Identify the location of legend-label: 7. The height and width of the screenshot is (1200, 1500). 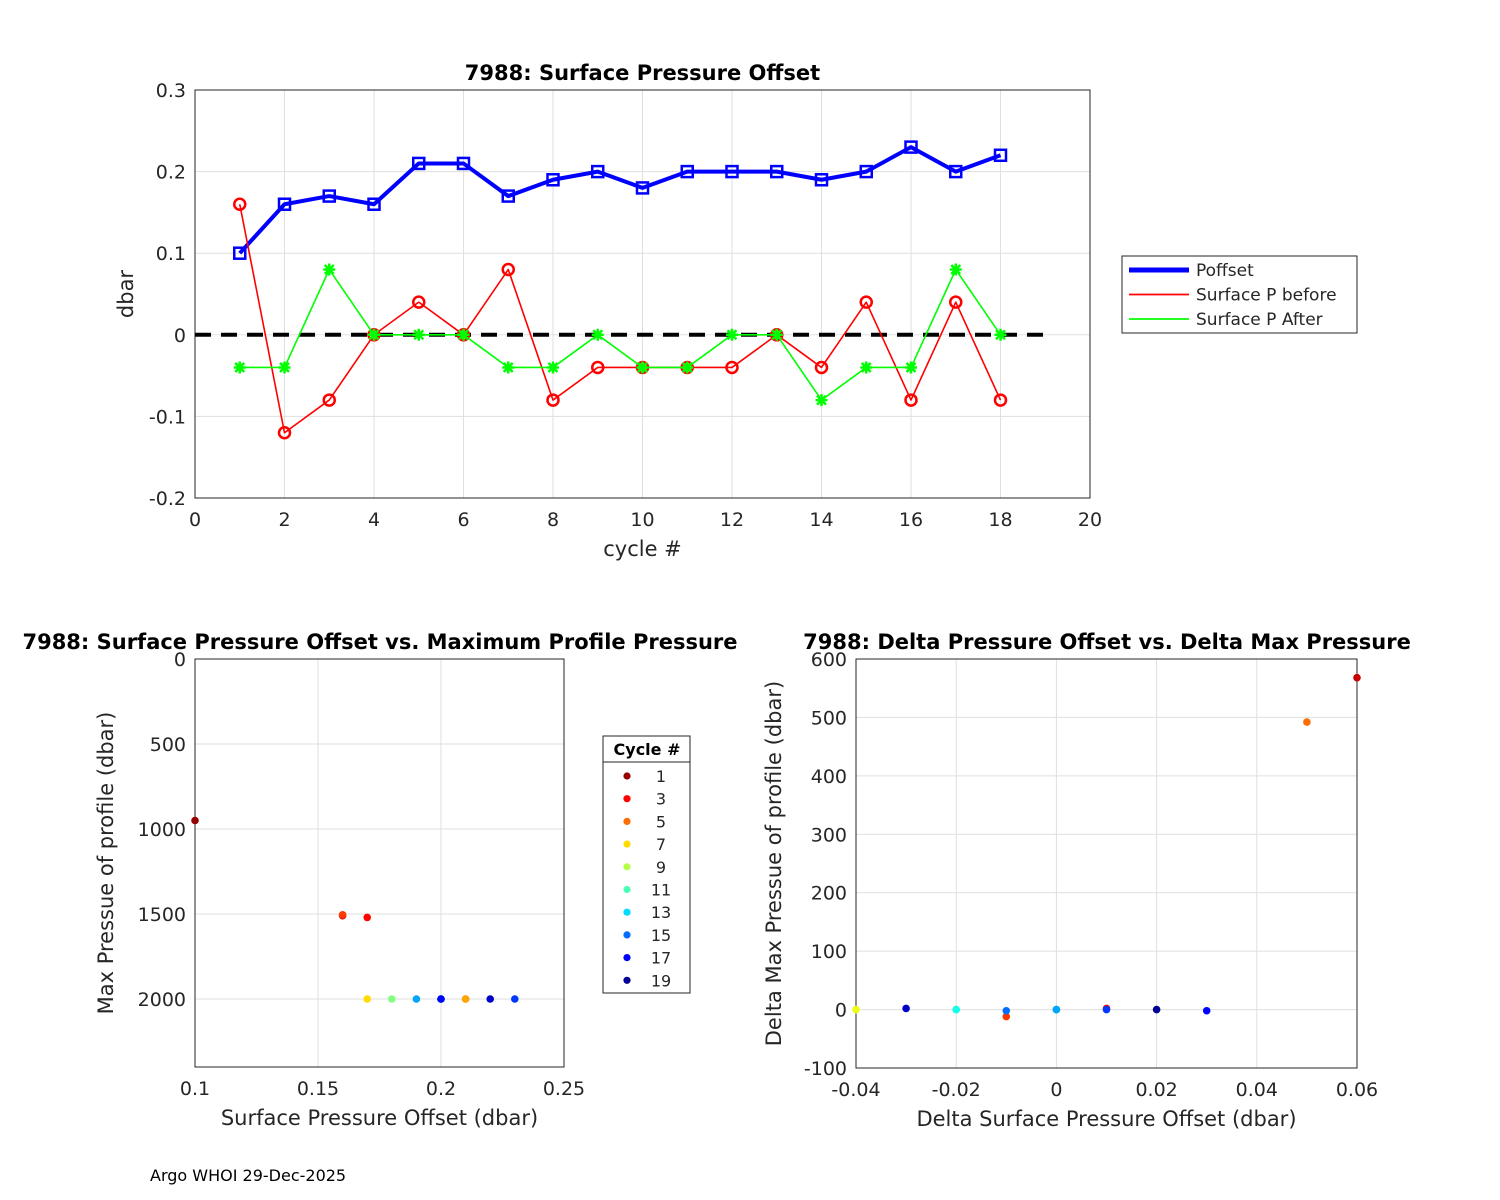
(661, 844).